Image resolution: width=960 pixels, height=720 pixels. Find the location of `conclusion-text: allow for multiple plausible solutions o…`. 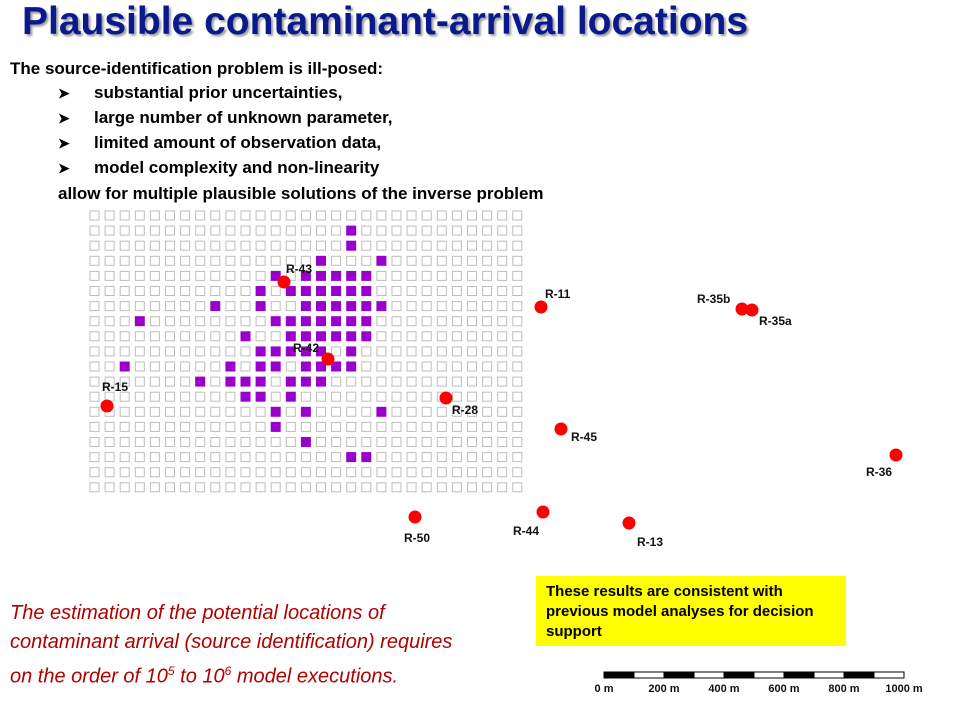

conclusion-text: allow for multiple plausible solutions o… is located at coordinates (301, 193).